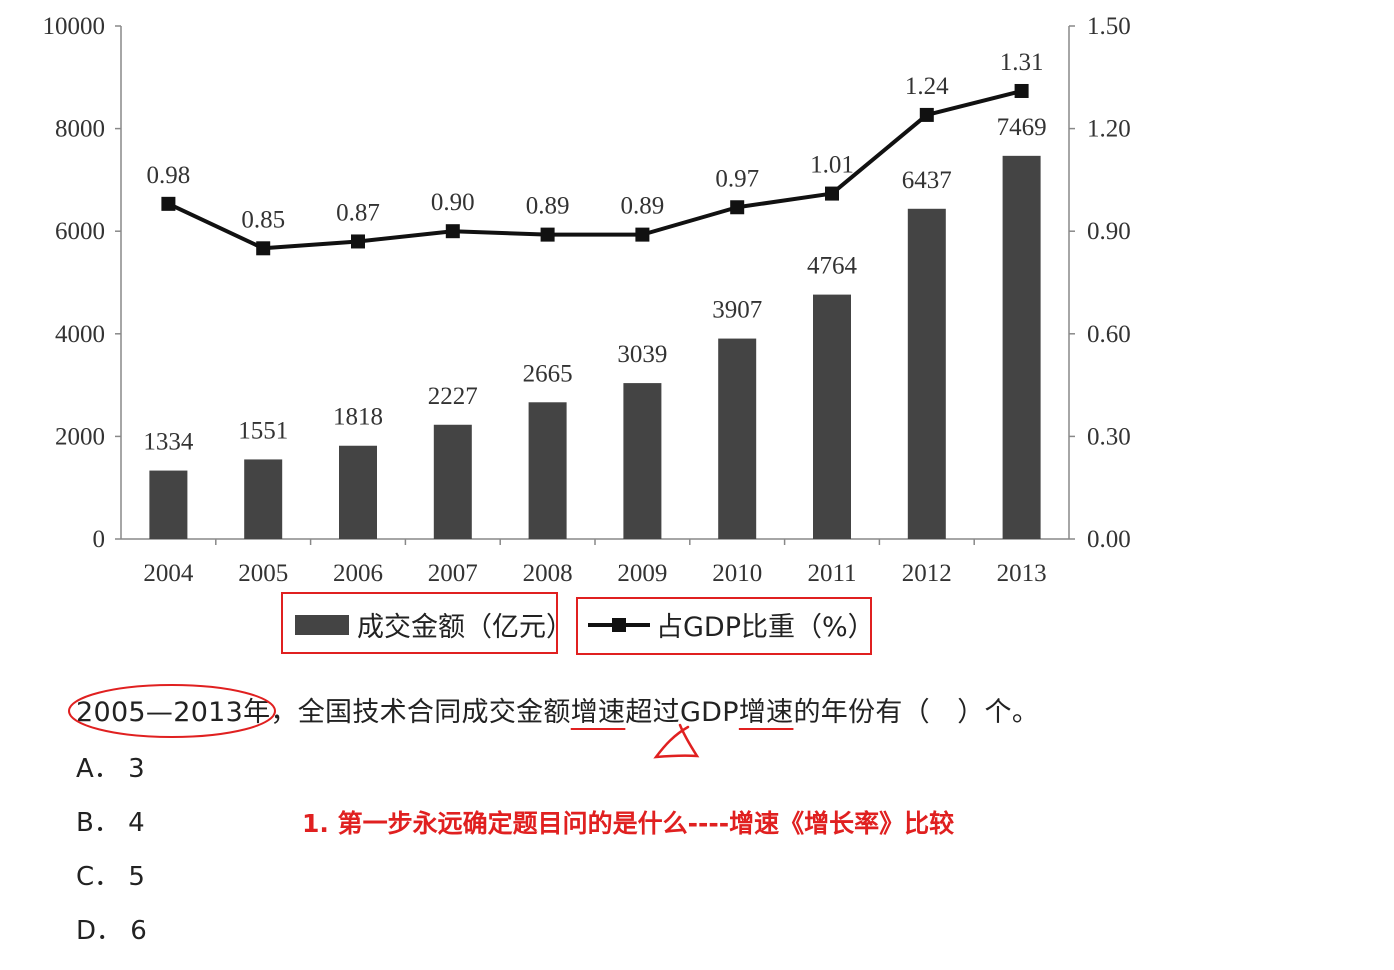 The image size is (1394, 970). Describe the element at coordinates (1109, 26) in the screenshot. I see `y-right-tick-label: 1.50` at that location.